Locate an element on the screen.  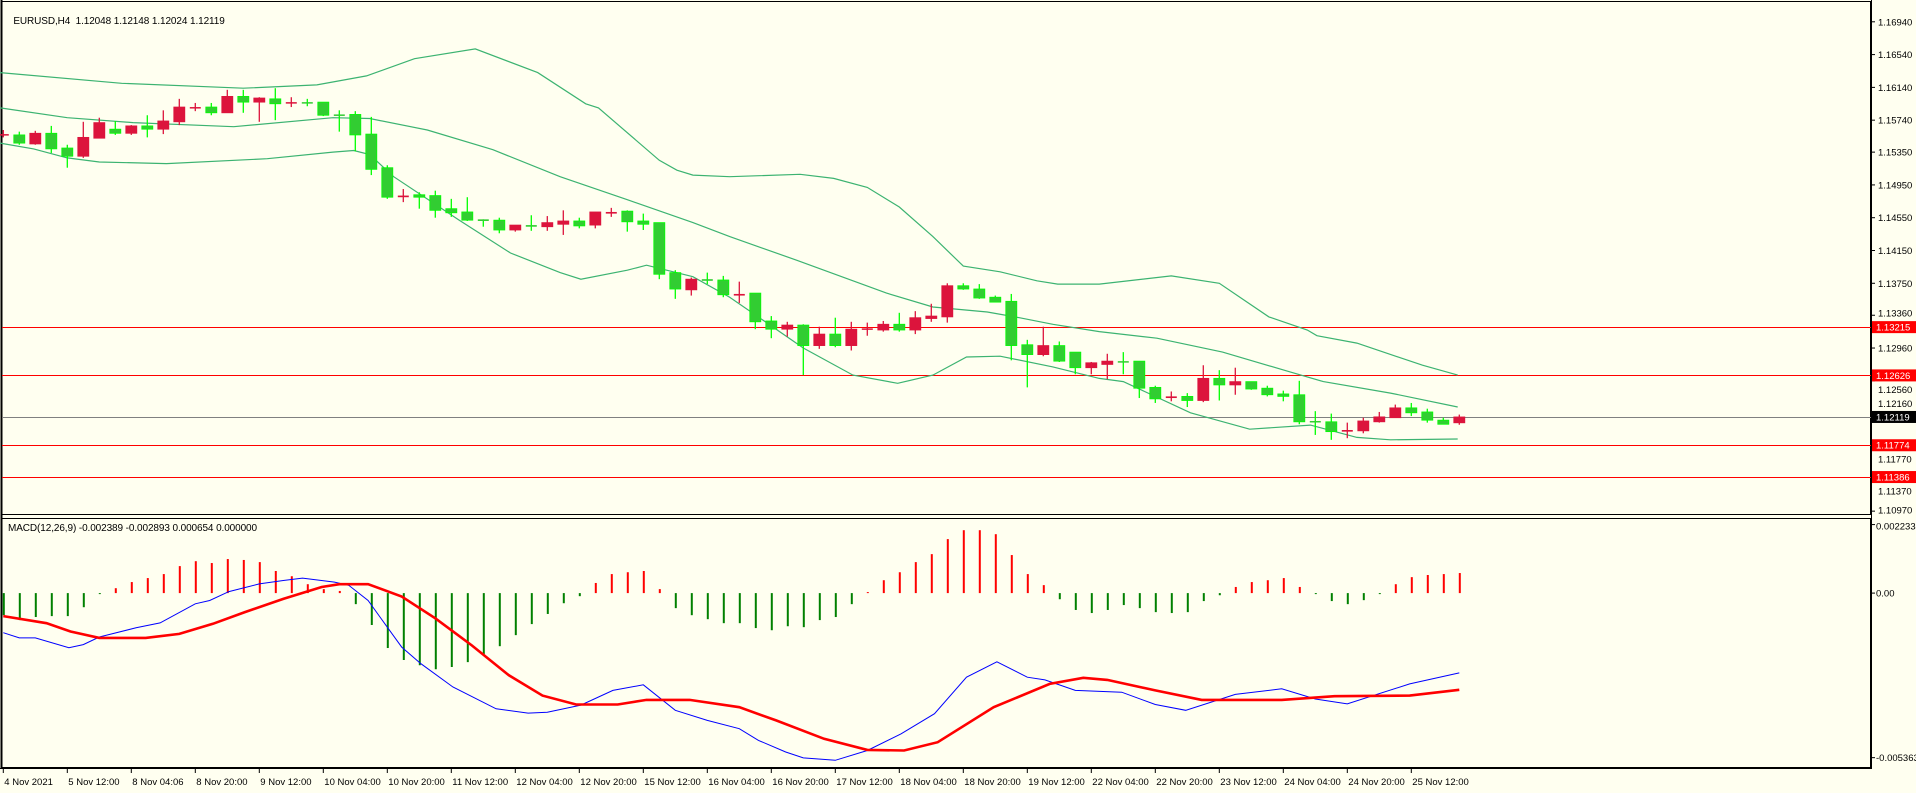
price-axis-label: 1.12160 is located at coordinates (1895, 404).